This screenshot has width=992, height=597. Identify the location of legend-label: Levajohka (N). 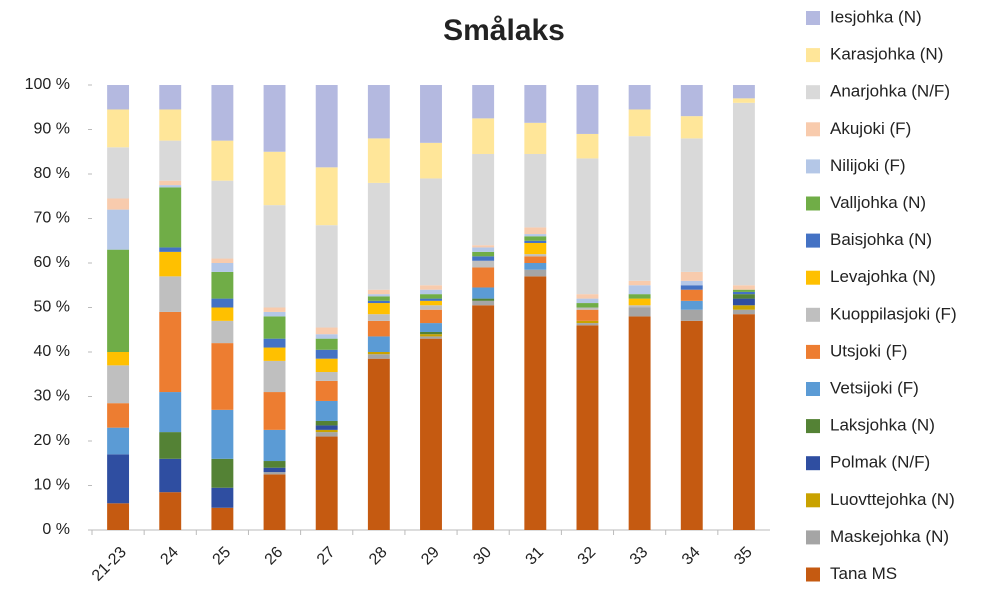
(883, 276).